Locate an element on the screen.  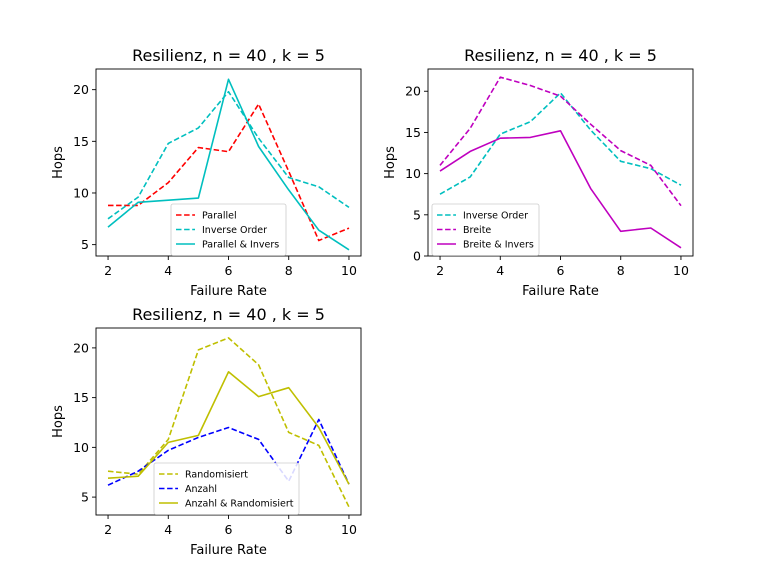
legend: Parallel Inverse Order Parallel & Invers is located at coordinates (228, 229).